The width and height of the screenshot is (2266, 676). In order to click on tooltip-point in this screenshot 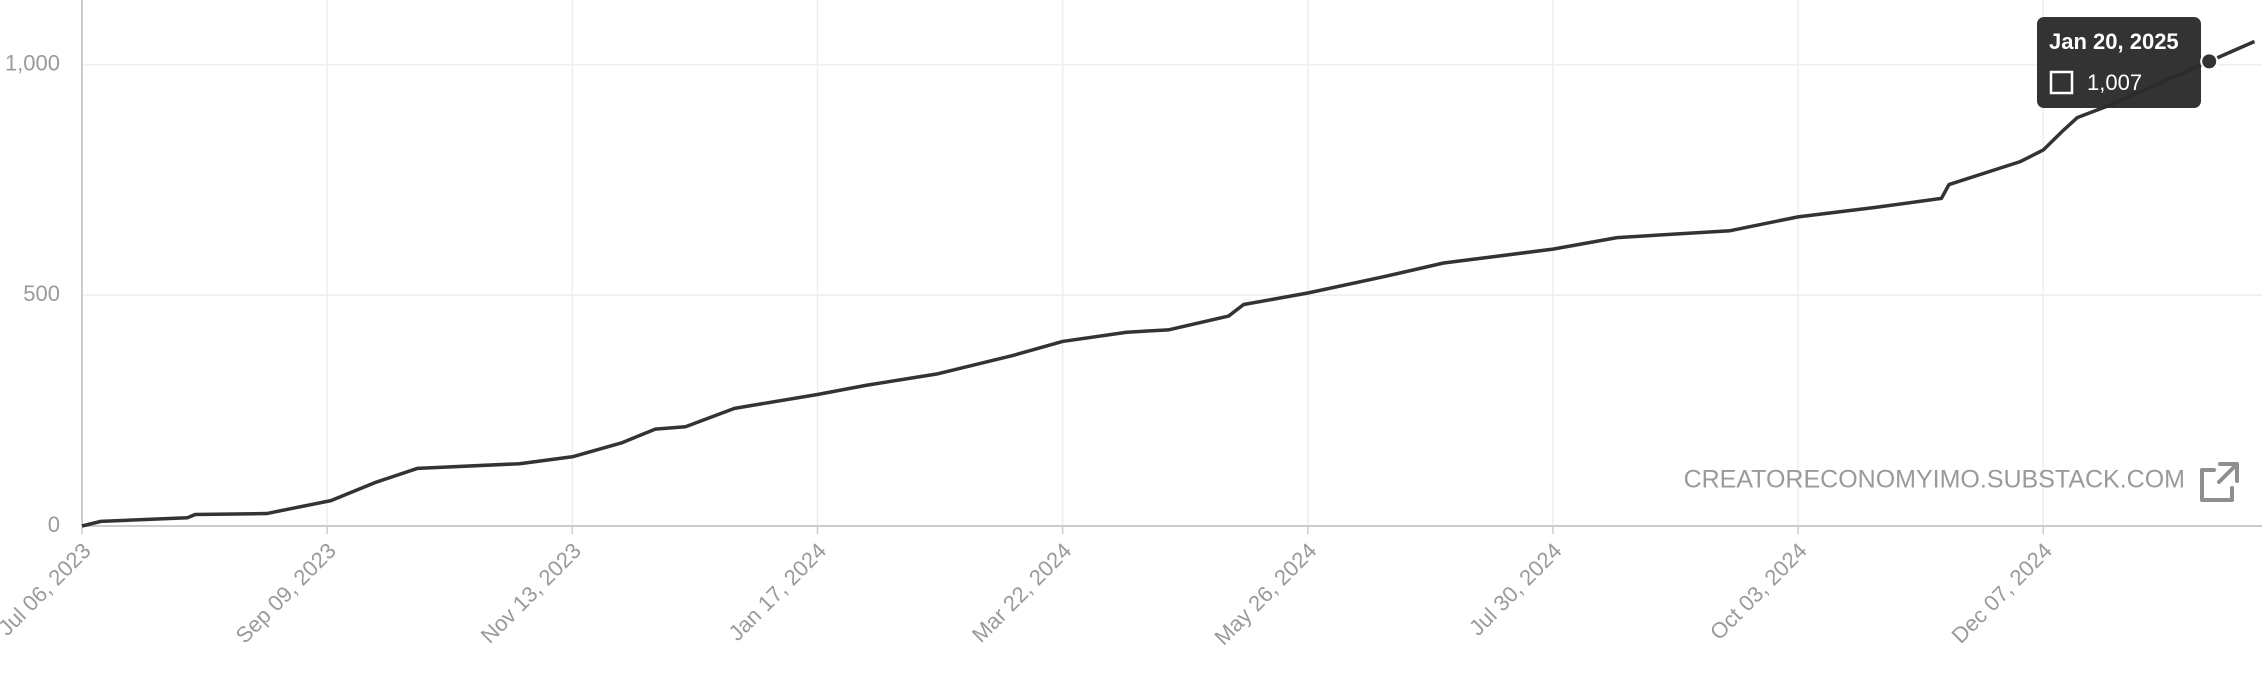, I will do `click(2209, 61)`.